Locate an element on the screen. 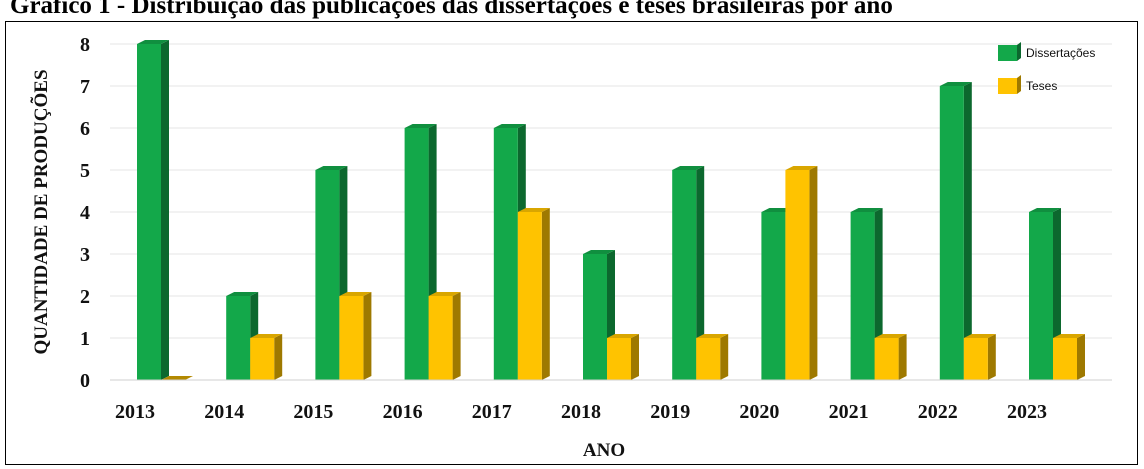  x-tick-label: 2019 is located at coordinates (670, 412).